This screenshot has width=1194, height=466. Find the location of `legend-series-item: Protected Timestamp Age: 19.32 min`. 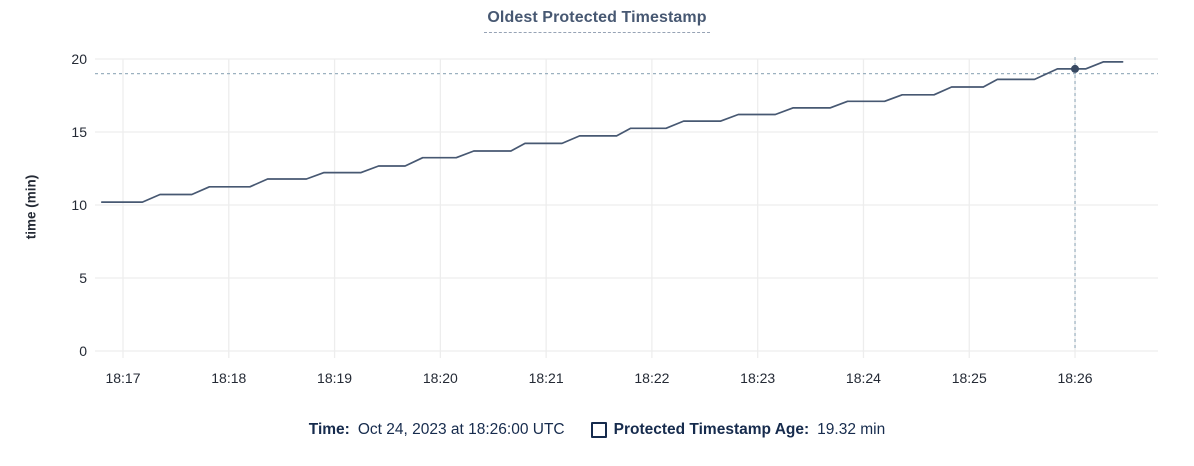

legend-series-item: Protected Timestamp Age: 19.32 min is located at coordinates (738, 430).